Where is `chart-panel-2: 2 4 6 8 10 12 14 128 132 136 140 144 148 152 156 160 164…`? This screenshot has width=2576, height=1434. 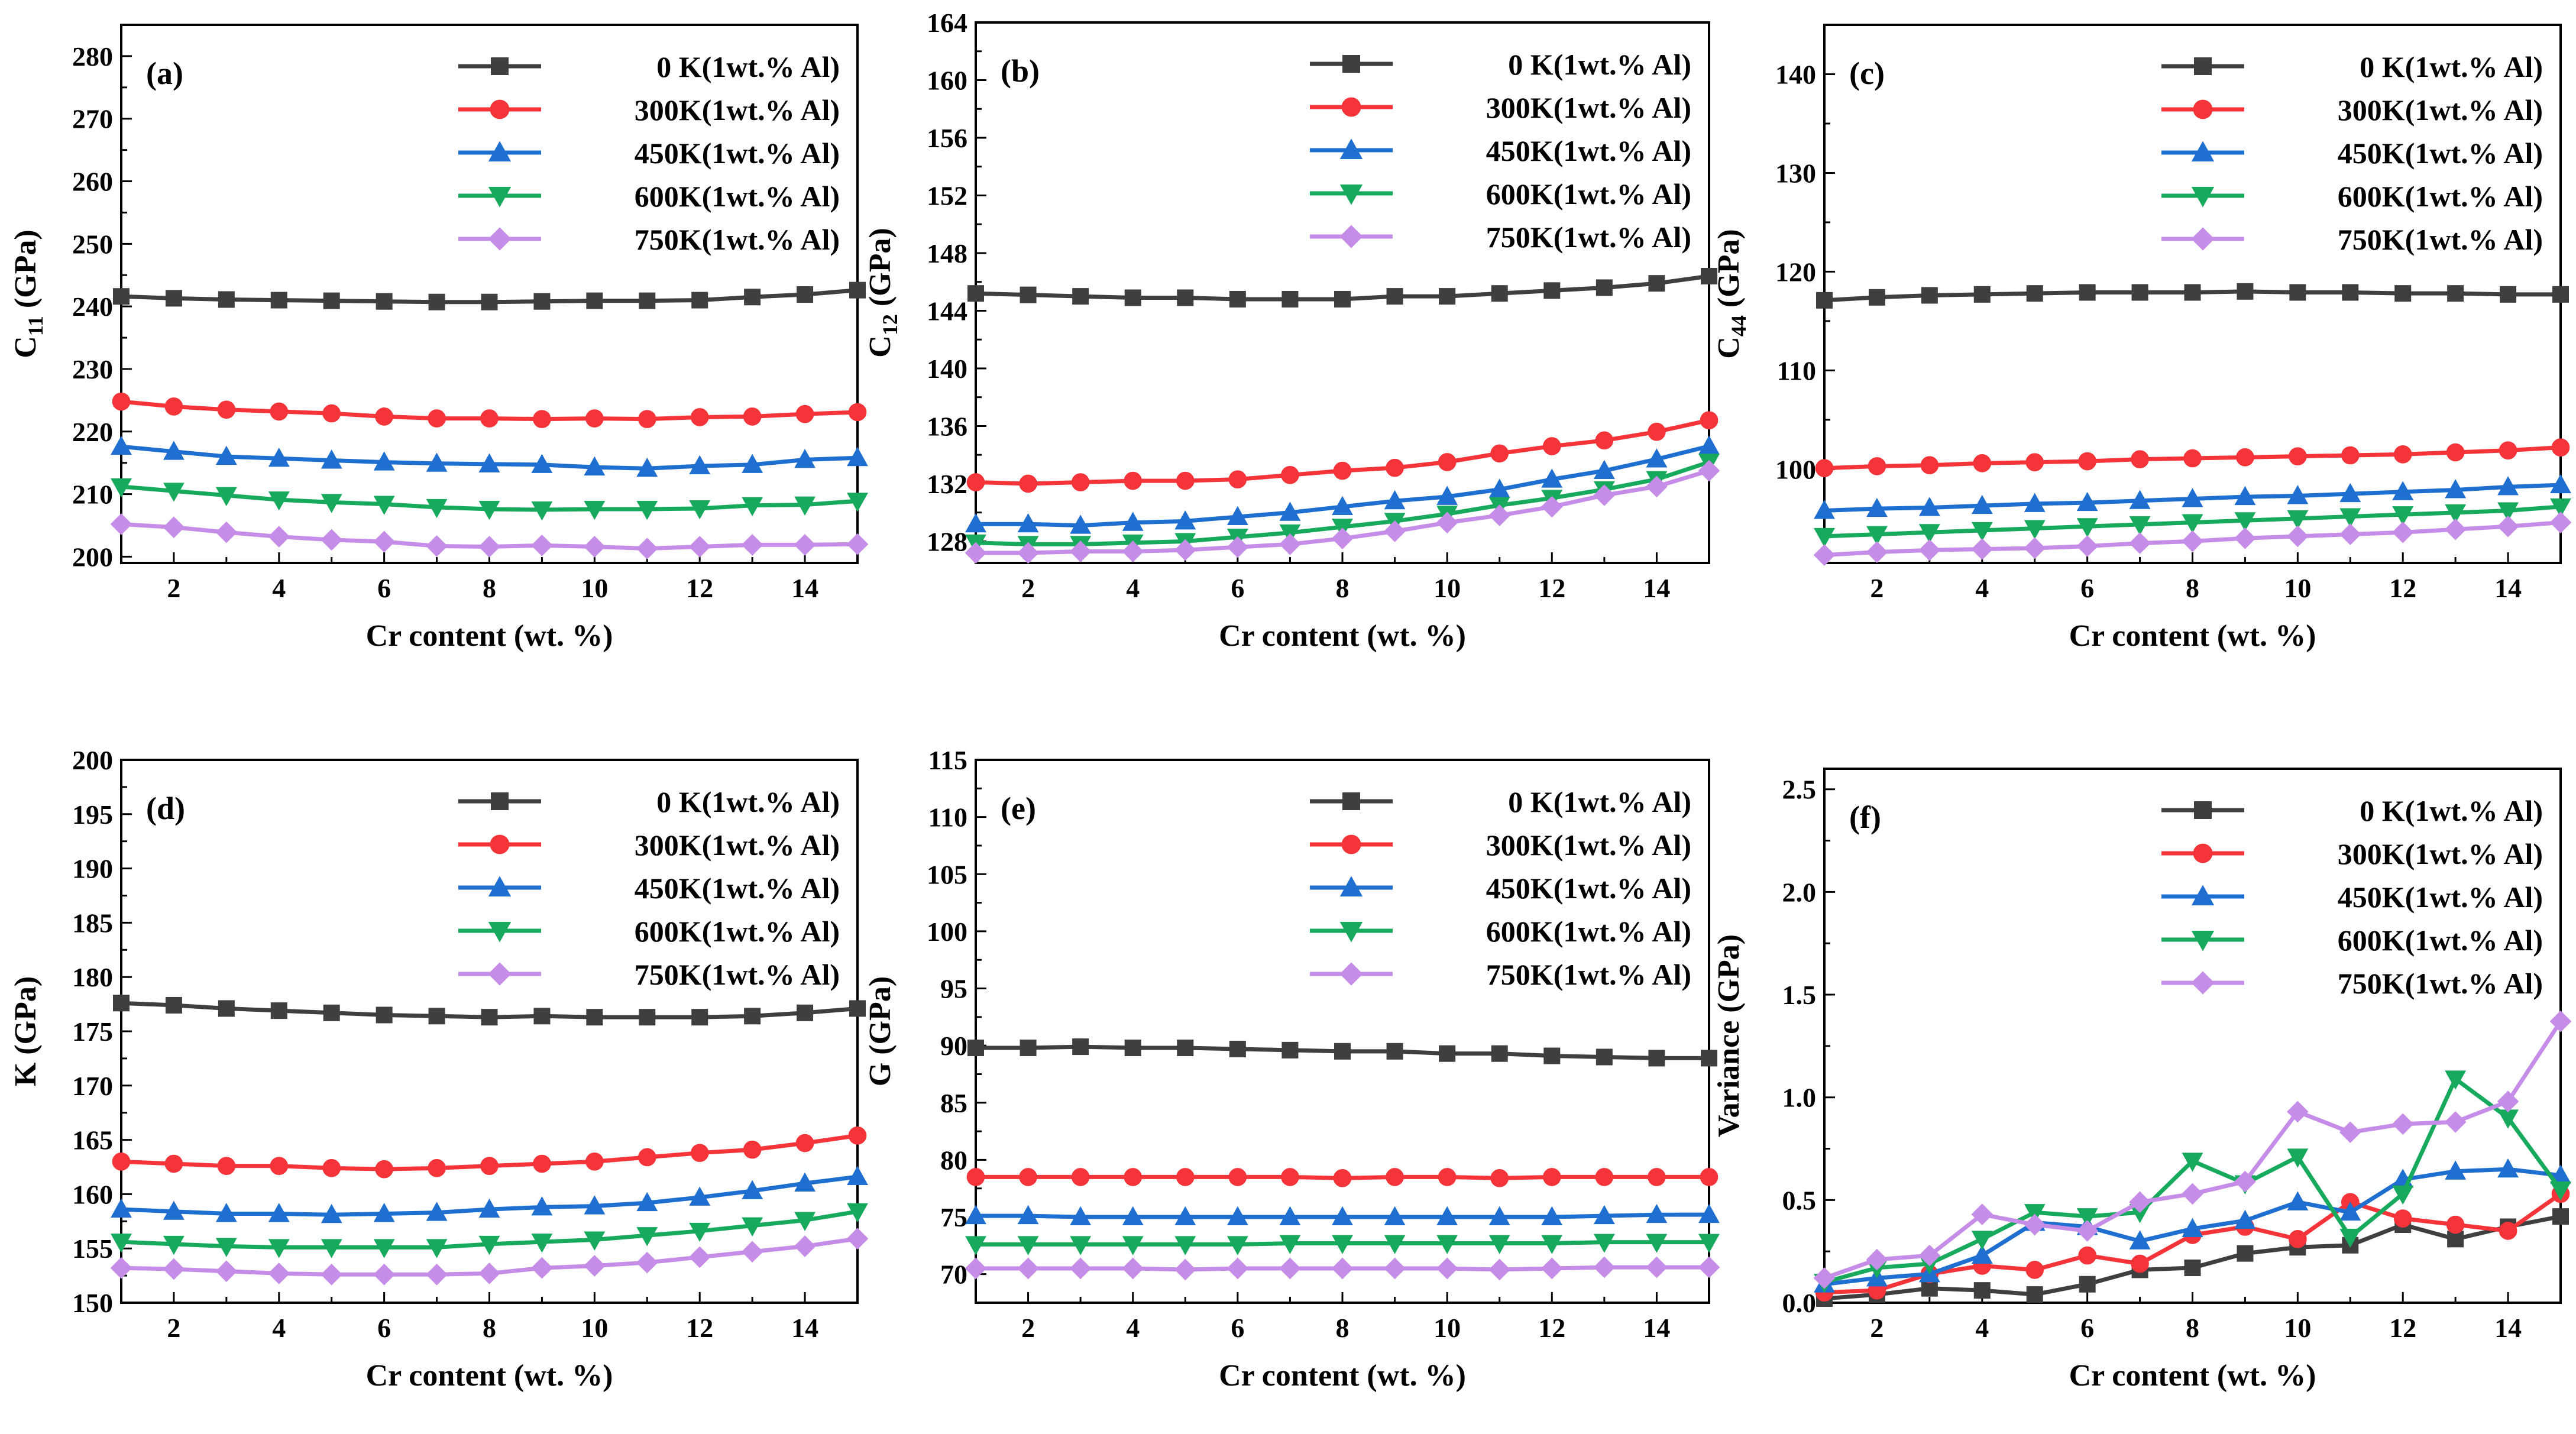 chart-panel-2: 2 4 6 8 10 12 14 128 132 136 140 144 148 152 156 160 164… is located at coordinates (1291, 330).